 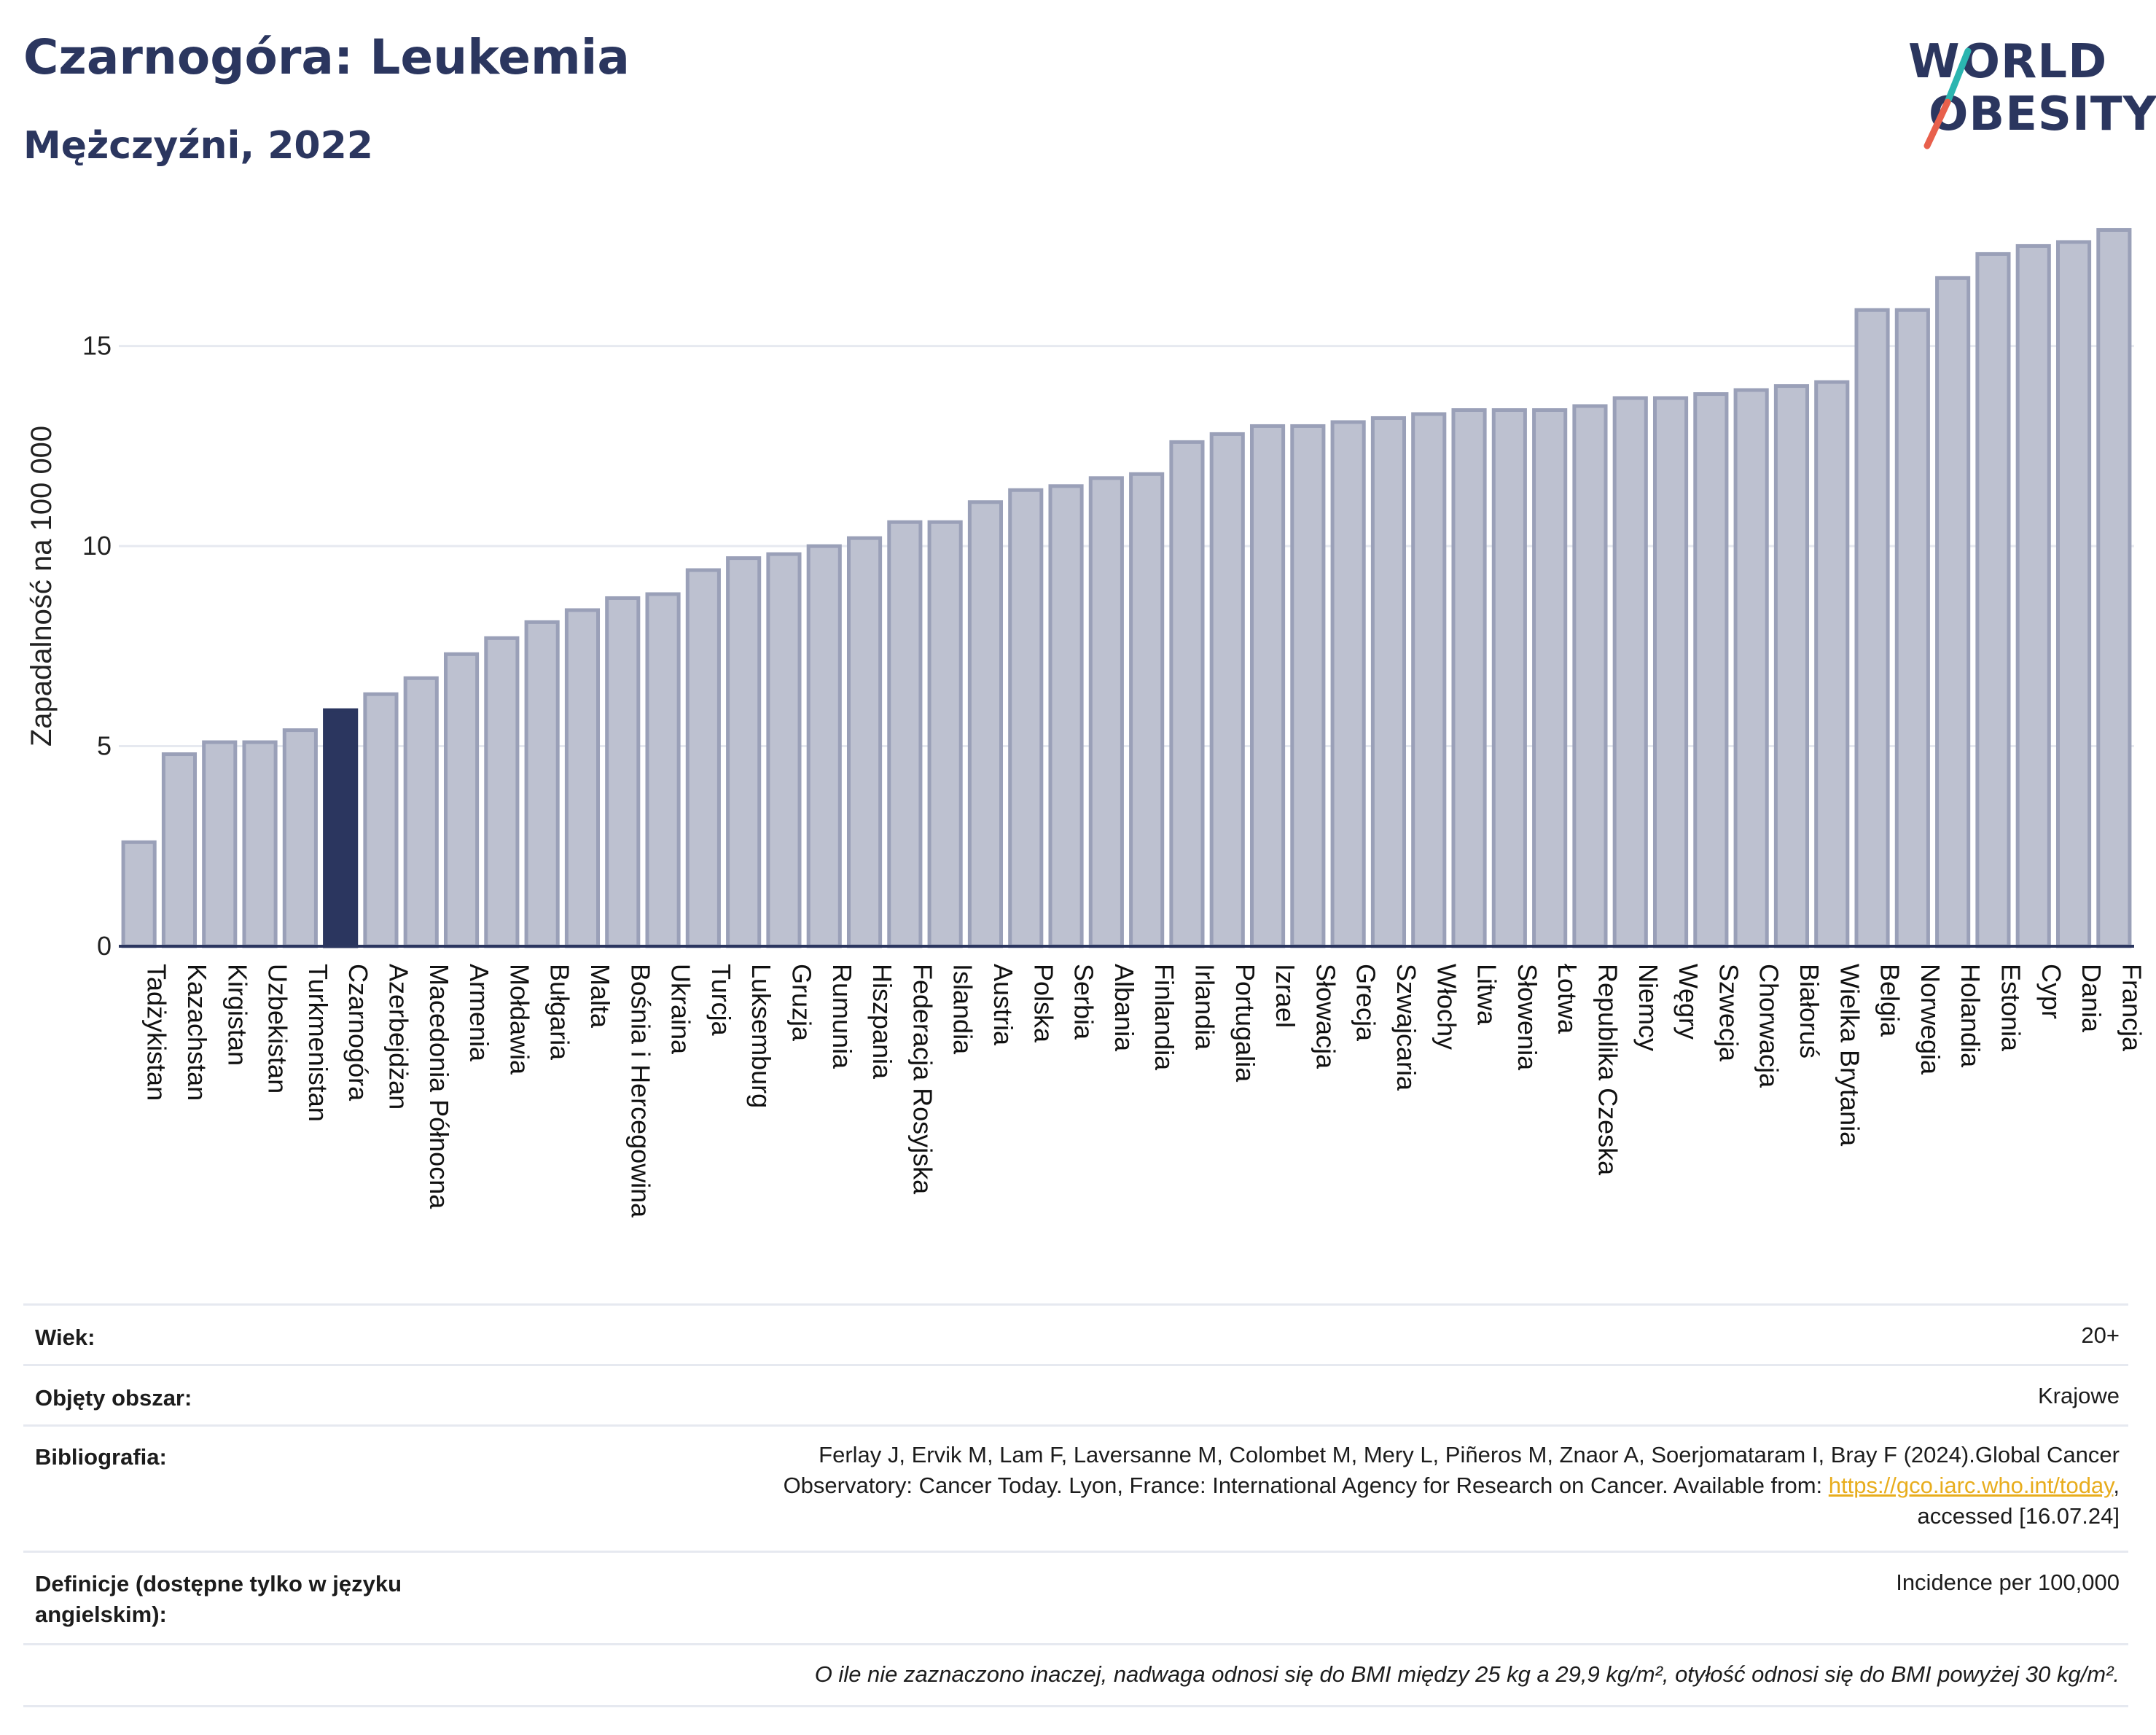 I want to click on x-tick-label: Białoruś, so click(x=1809, y=1011).